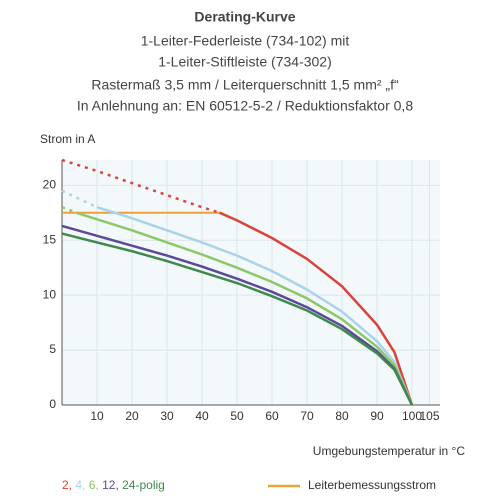  What do you see at coordinates (92, 485) in the screenshot?
I see `legend-entry: 6` at bounding box center [92, 485].